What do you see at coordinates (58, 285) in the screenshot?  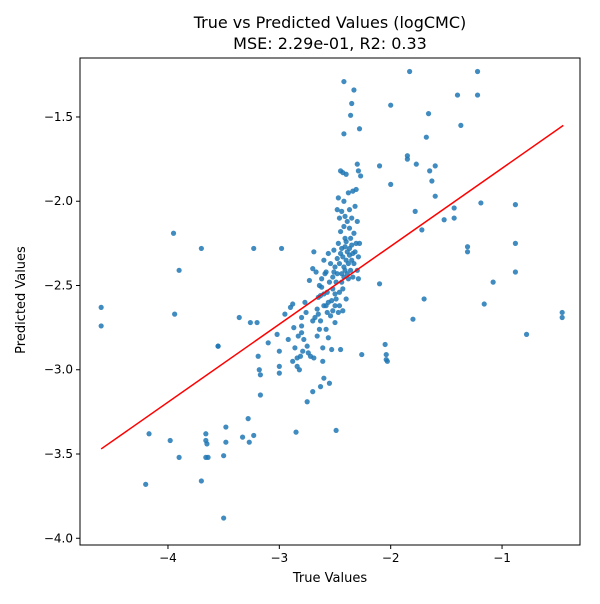 I see `y-tick-label: −2.5` at bounding box center [58, 285].